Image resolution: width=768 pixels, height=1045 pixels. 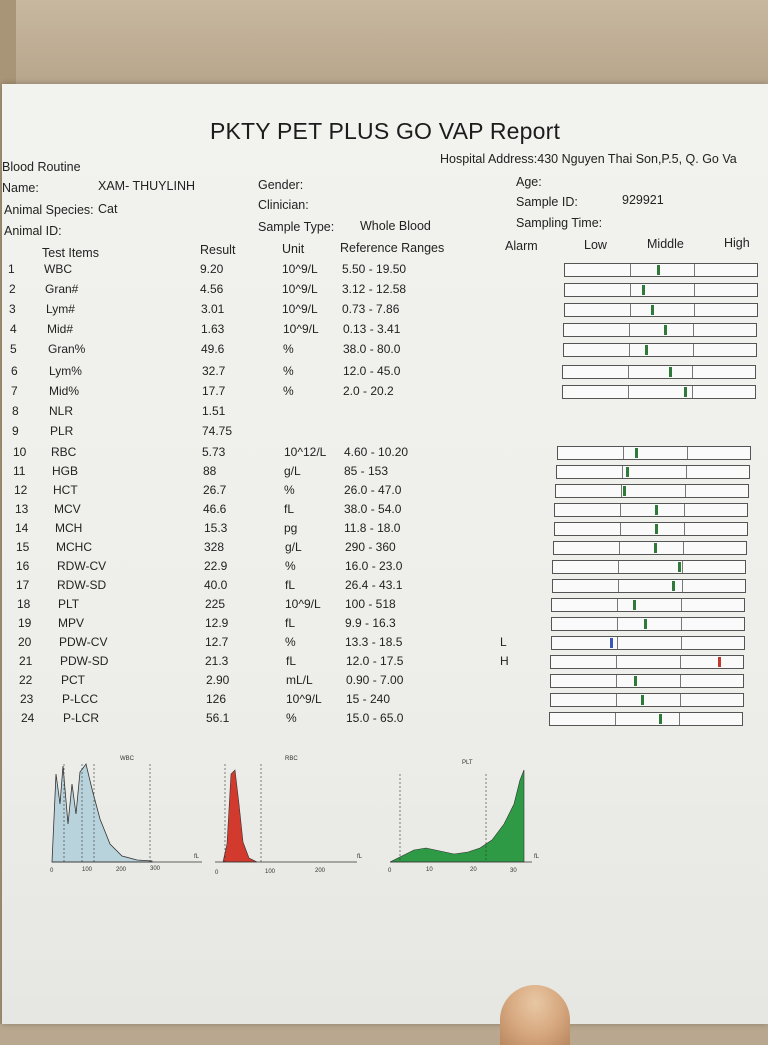 I want to click on rbc-histogram: RBC 0 100 200 fL, so click(x=289, y=816).